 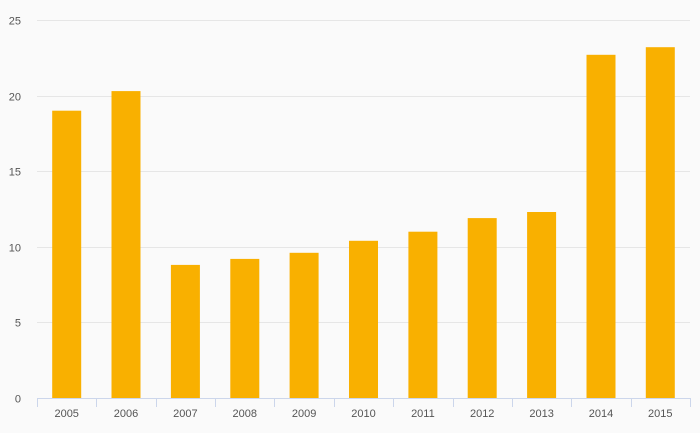 What do you see at coordinates (15, 173) in the screenshot?
I see `y-tick-label: 15` at bounding box center [15, 173].